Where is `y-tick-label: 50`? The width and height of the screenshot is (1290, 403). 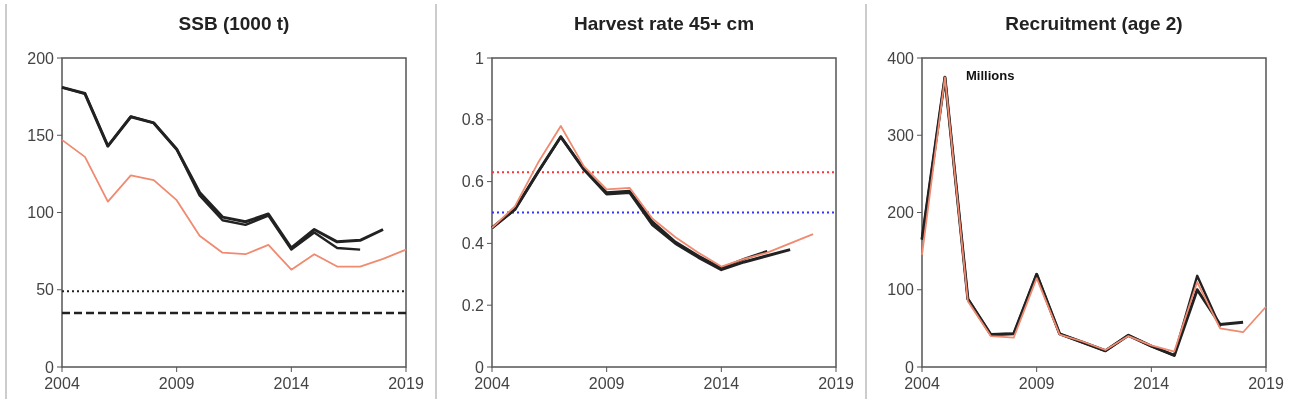
y-tick-label: 50 is located at coordinates (45, 290).